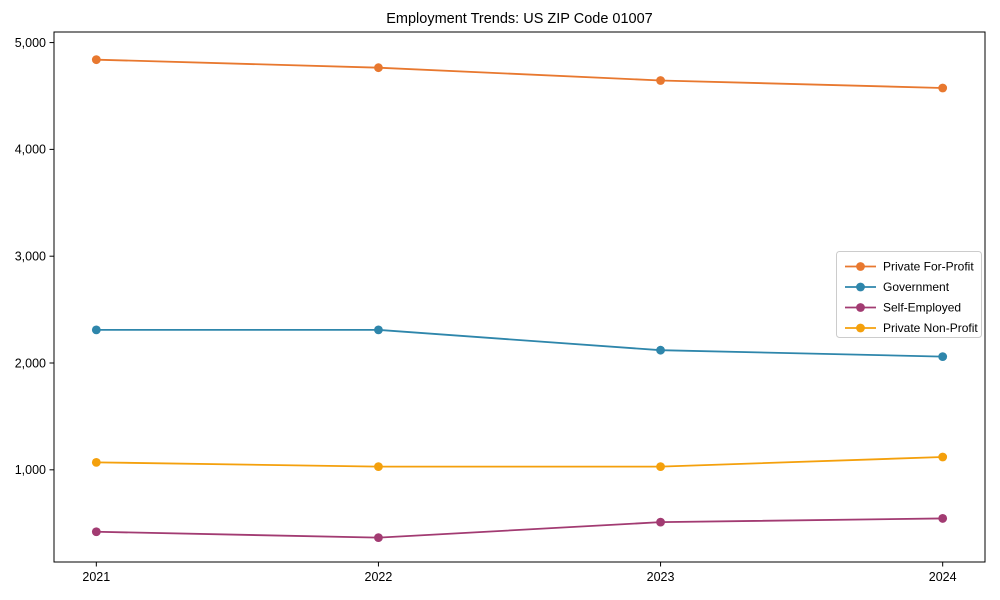  Describe the element at coordinates (96, 577) in the screenshot. I see `x-tick-label: 2021` at that location.